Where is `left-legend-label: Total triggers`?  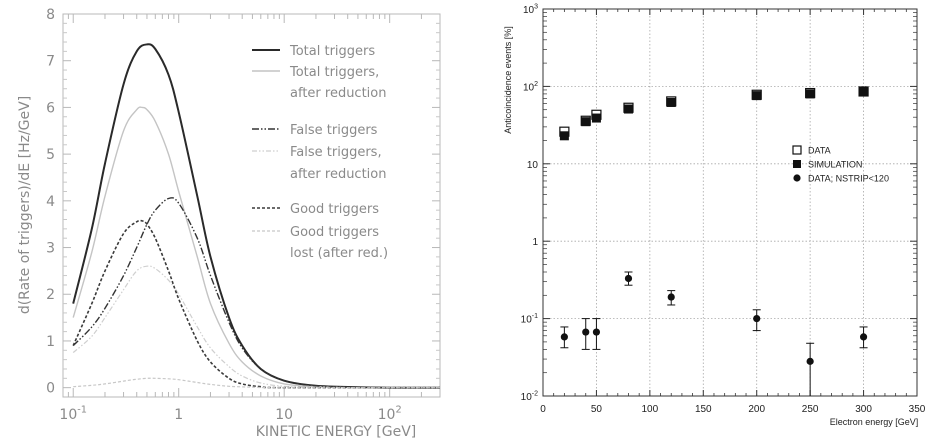 left-legend-label: Total triggers is located at coordinates (332, 51).